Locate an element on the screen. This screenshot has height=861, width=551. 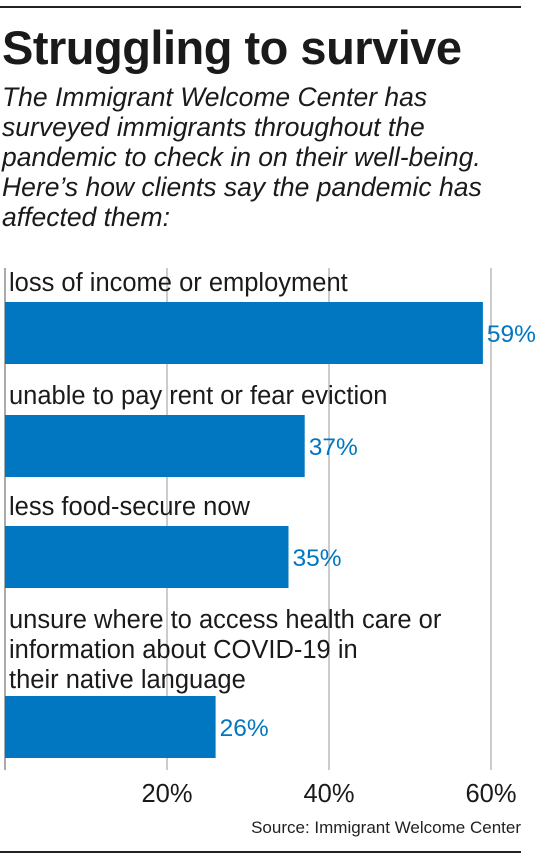
category-label: loss of income or employment is located at coordinates (178, 283).